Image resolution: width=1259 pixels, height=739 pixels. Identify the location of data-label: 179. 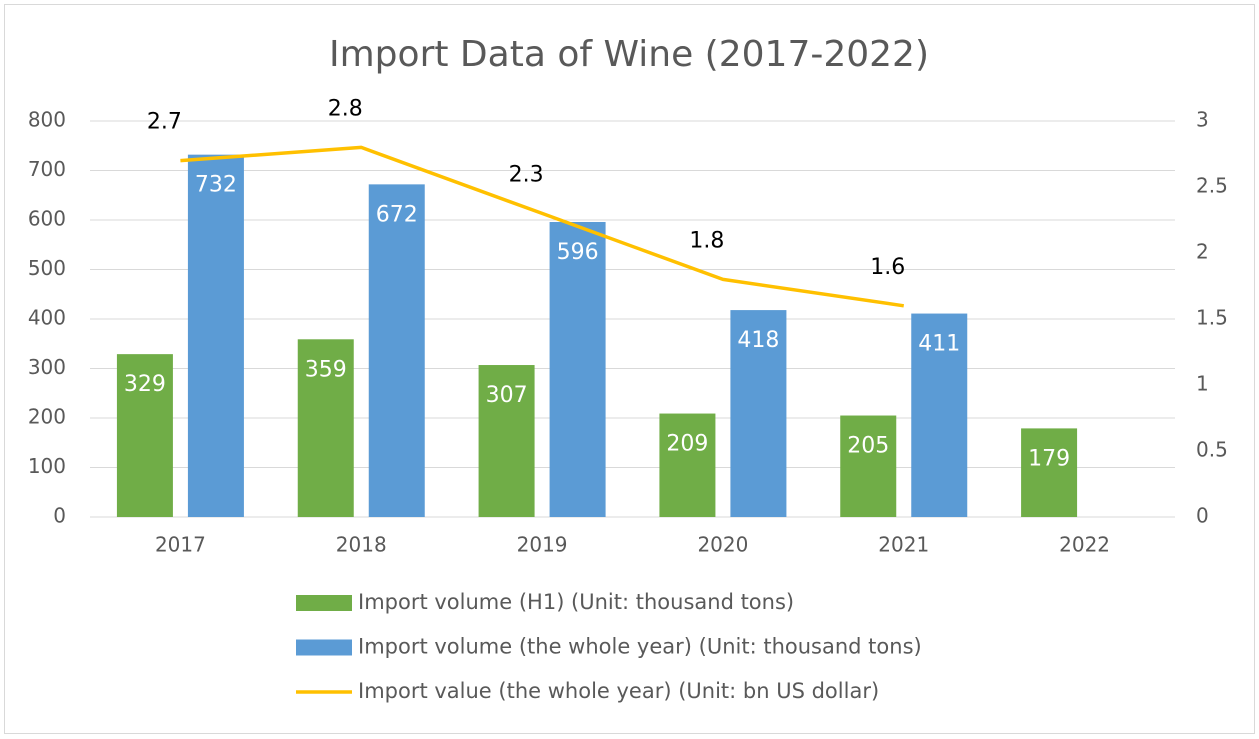
(1049, 458).